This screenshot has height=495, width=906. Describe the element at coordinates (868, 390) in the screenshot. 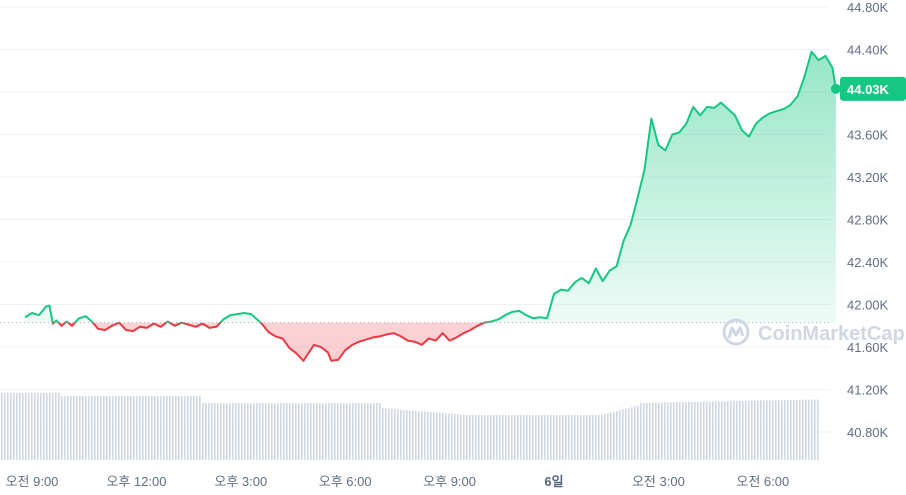

I see `y-tick-label: 41.20K` at that location.